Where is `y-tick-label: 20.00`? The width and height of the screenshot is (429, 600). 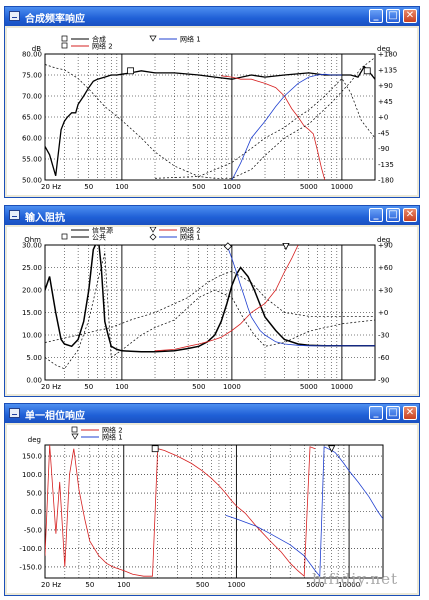 y-tick-label: 20.00 is located at coordinates (32, 291).